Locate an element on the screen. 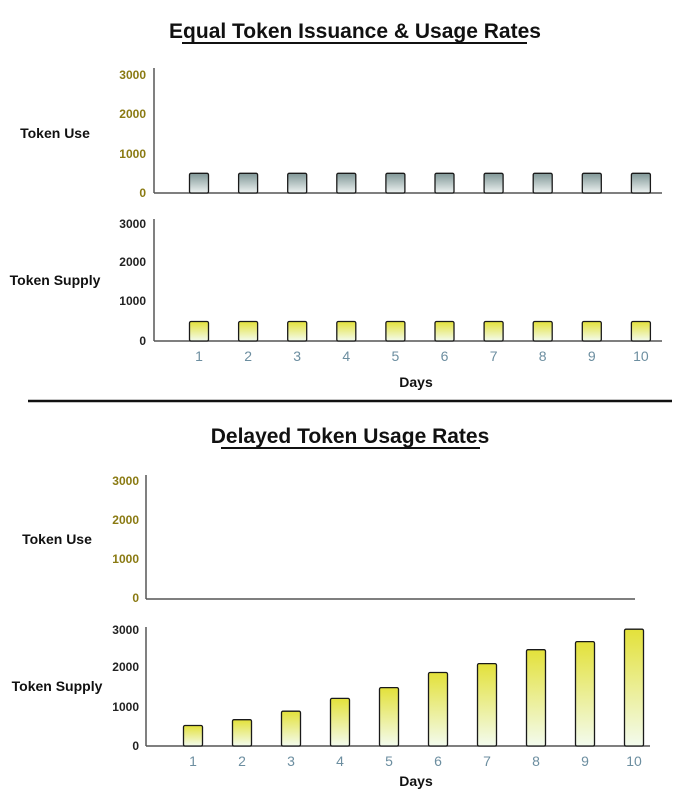 The image size is (700, 802). chart-1-supply-ytick: 3000 is located at coordinates (132, 224).